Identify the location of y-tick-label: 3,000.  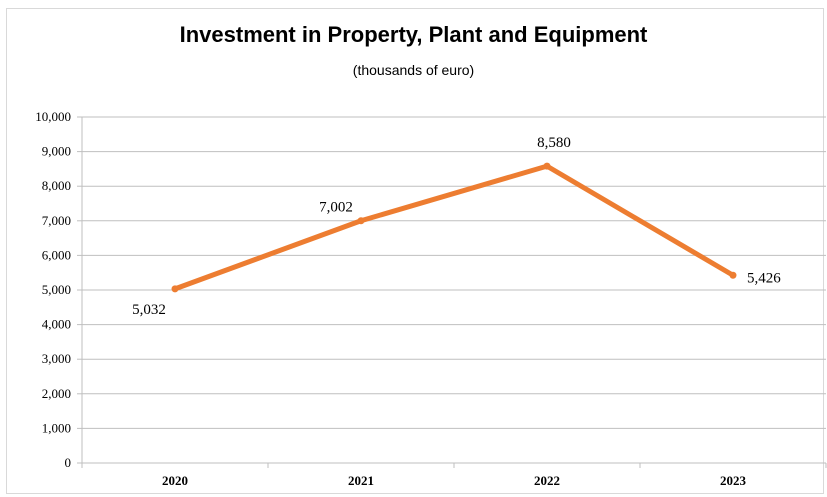
(56, 358).